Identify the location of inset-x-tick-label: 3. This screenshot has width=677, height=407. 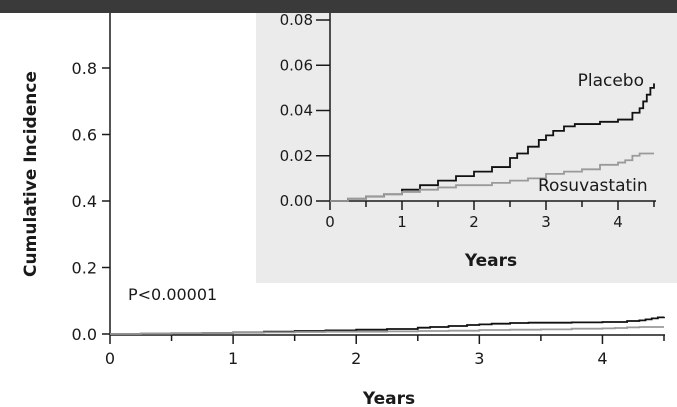
(546, 222).